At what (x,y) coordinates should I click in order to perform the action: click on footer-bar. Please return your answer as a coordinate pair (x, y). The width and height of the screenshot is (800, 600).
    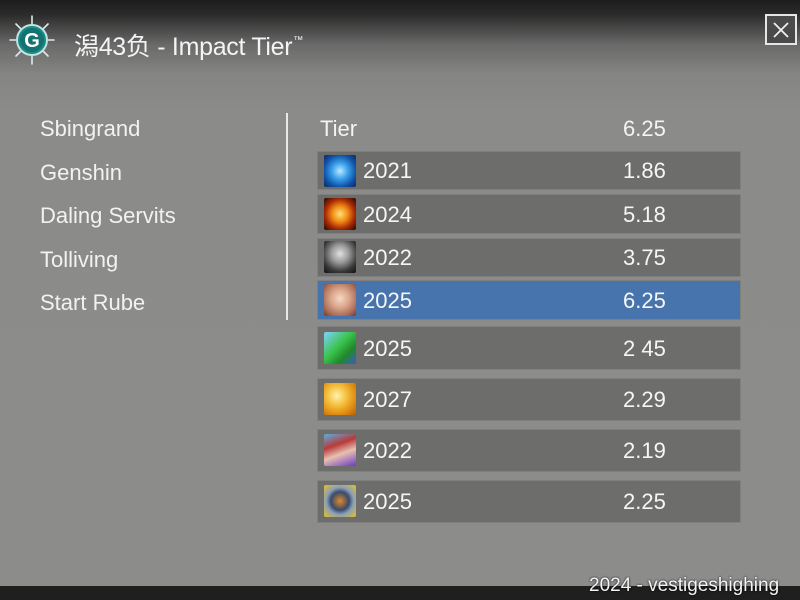
    Looking at the image, I should click on (400, 593).